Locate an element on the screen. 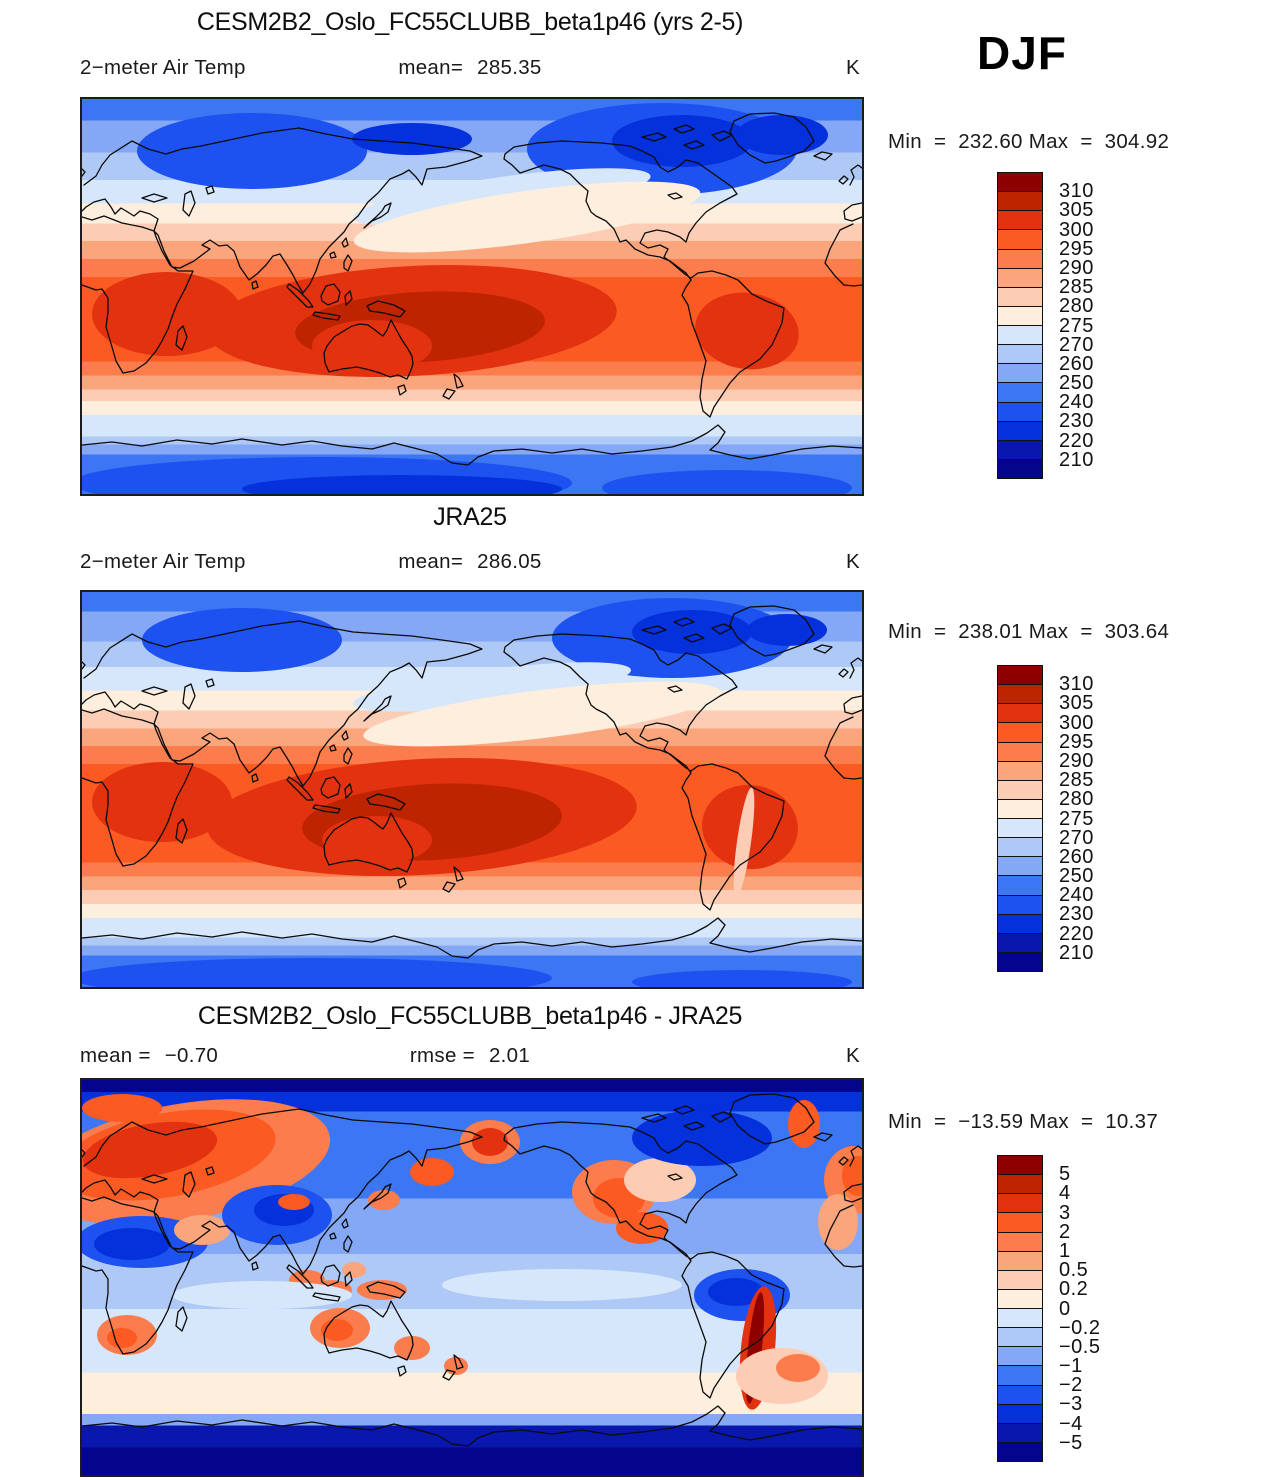  panel3-min-label: Min is located at coordinates (905, 1121).